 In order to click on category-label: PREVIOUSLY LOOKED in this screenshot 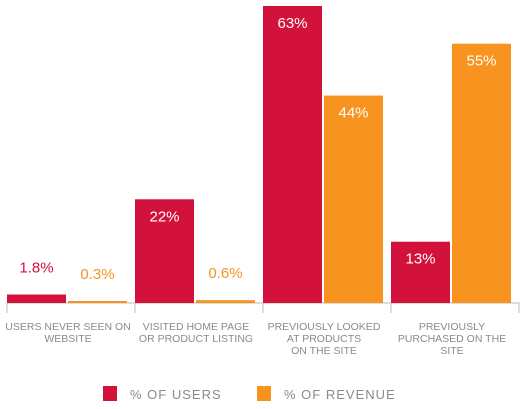, I will do `click(324, 327)`.